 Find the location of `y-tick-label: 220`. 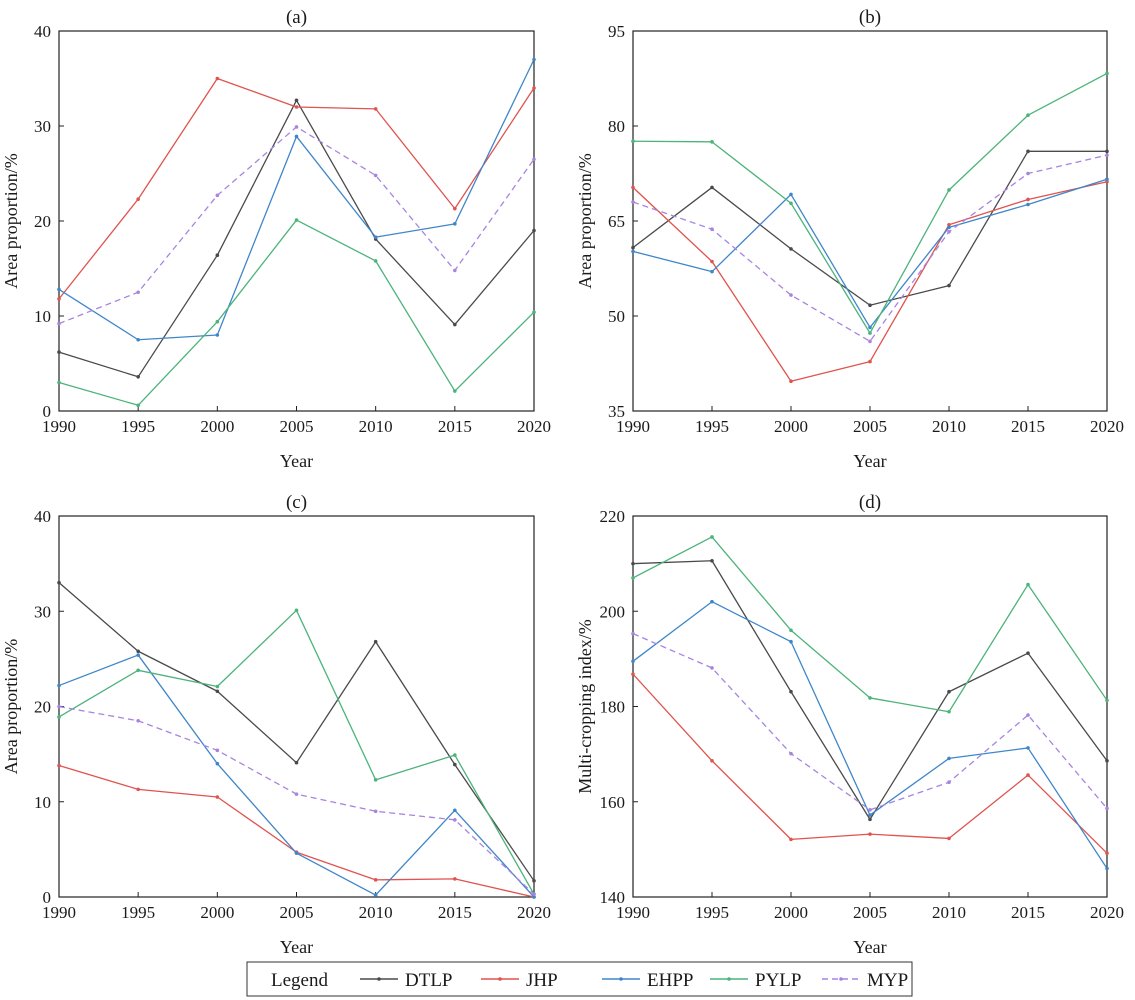

y-tick-label: 220 is located at coordinates (613, 516).